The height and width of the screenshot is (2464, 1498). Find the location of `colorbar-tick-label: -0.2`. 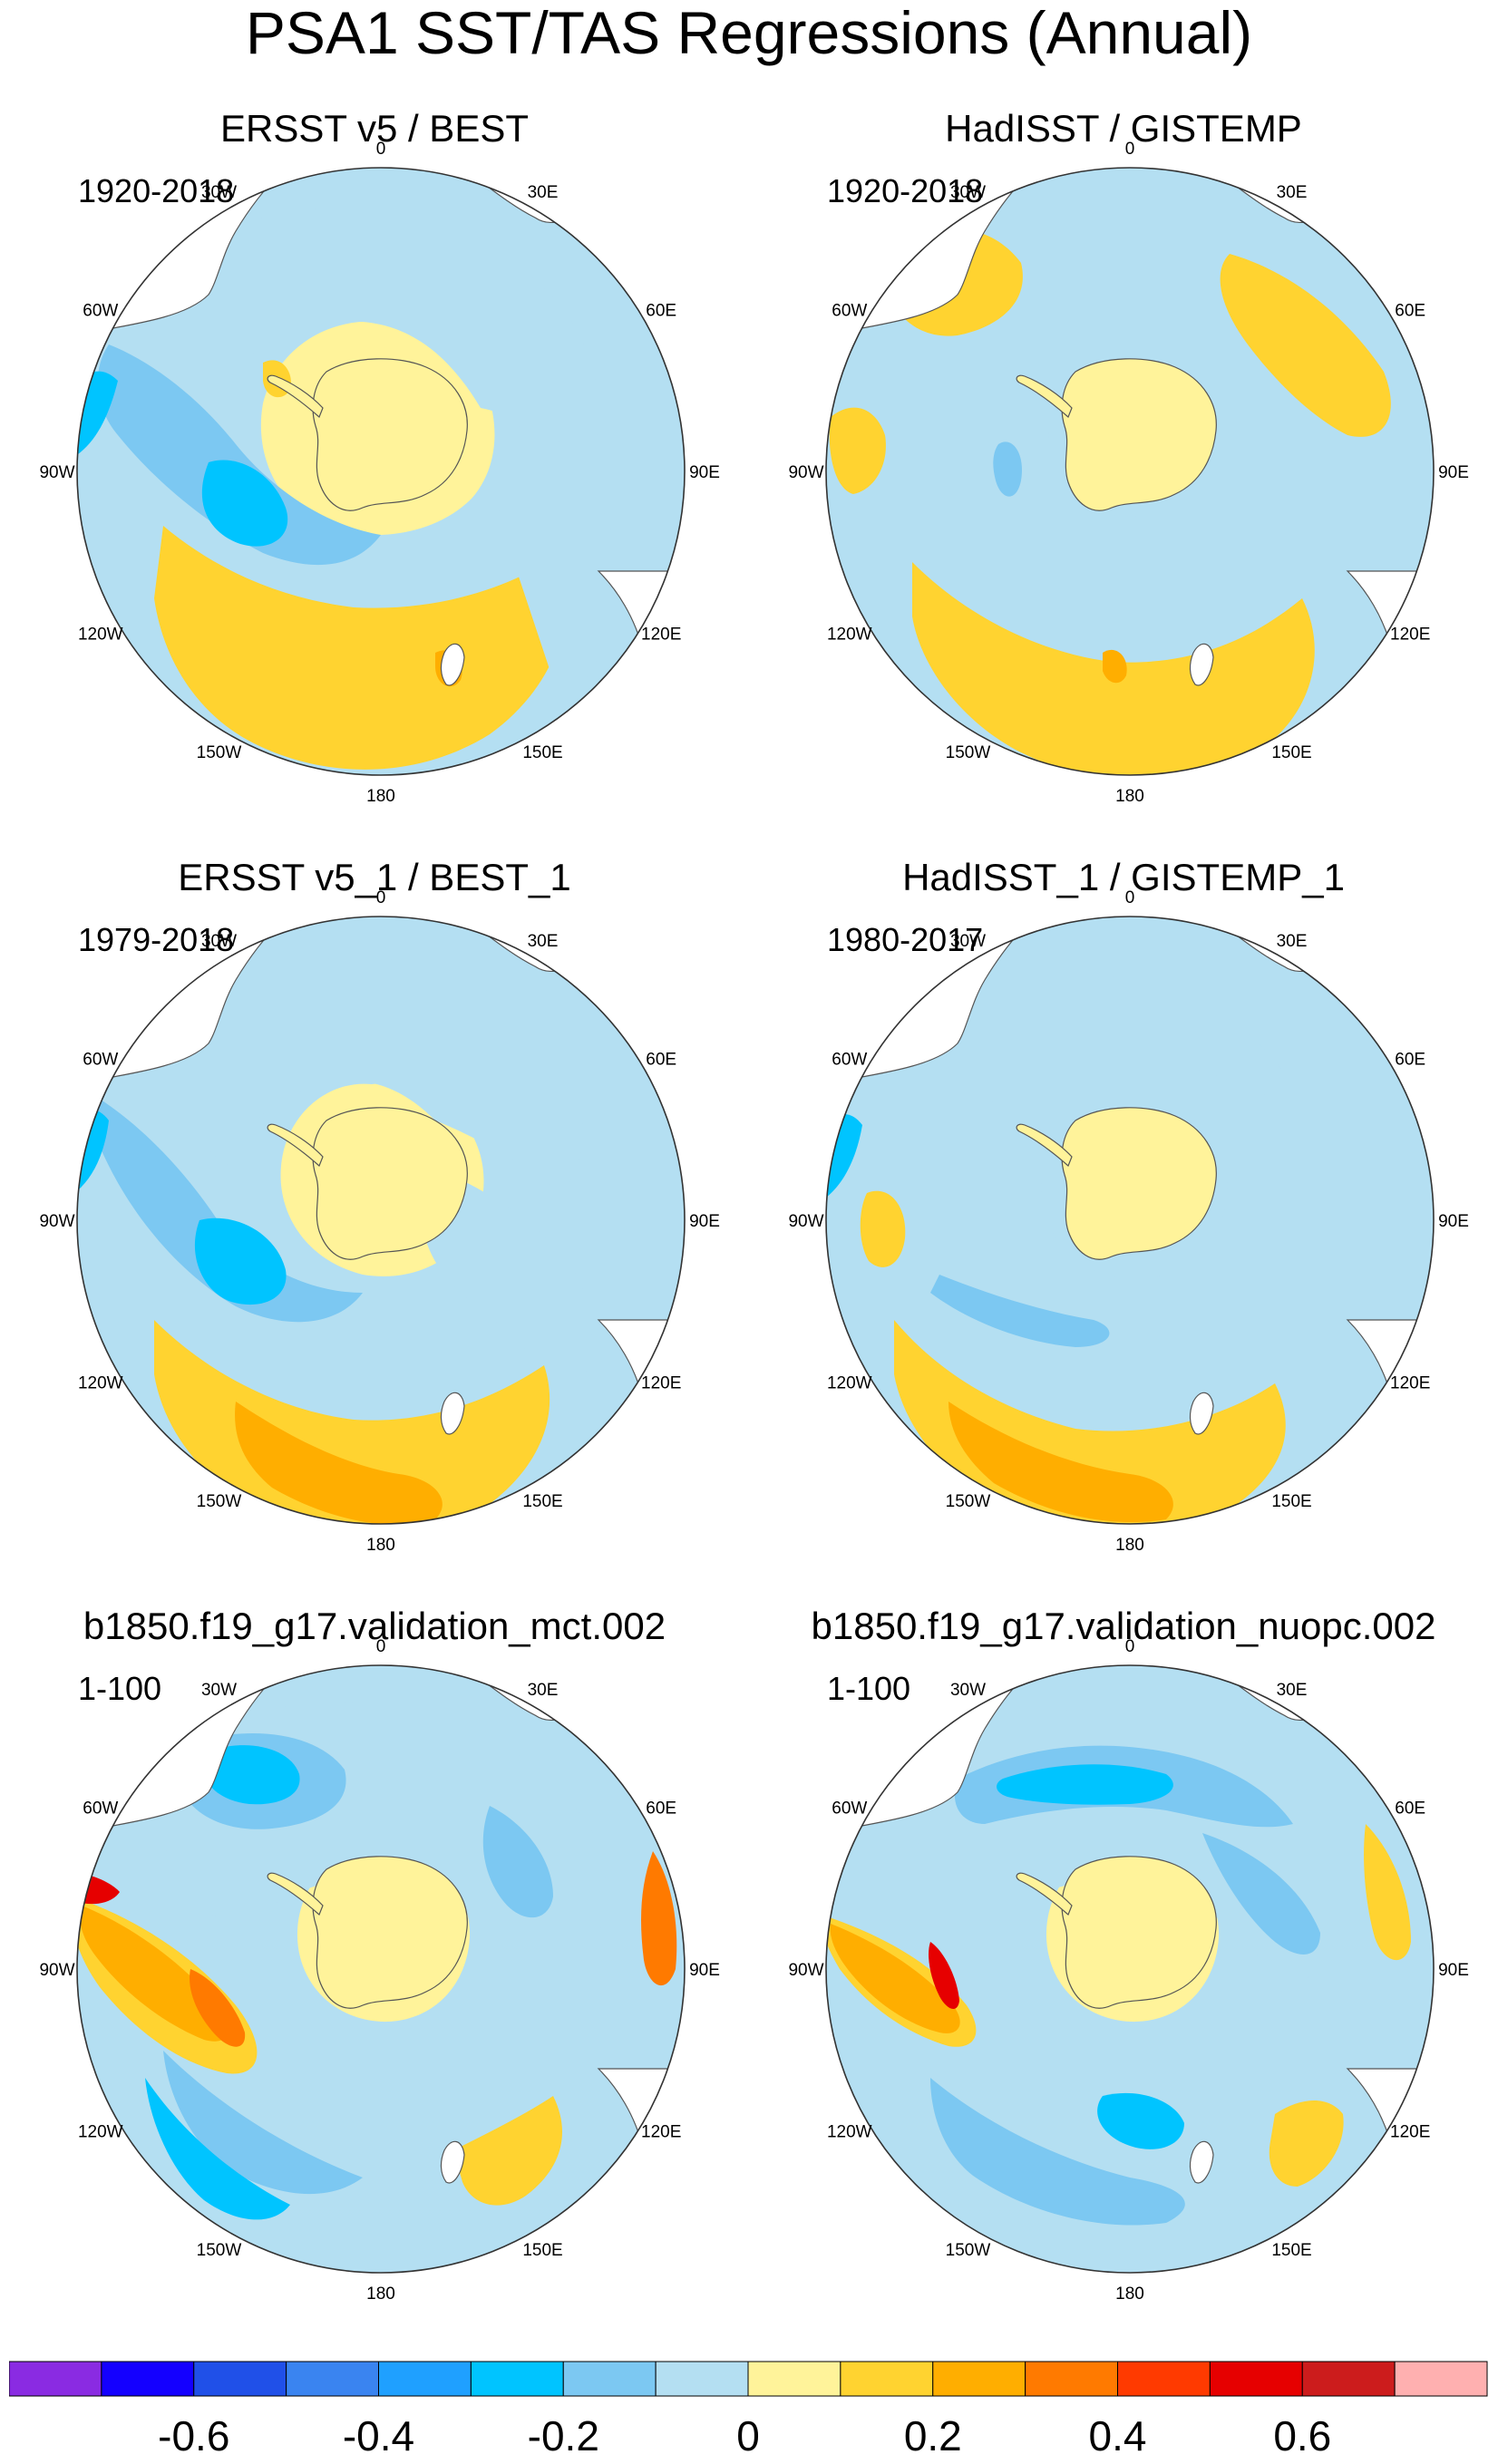

colorbar-tick-label: -0.2 is located at coordinates (563, 2435).